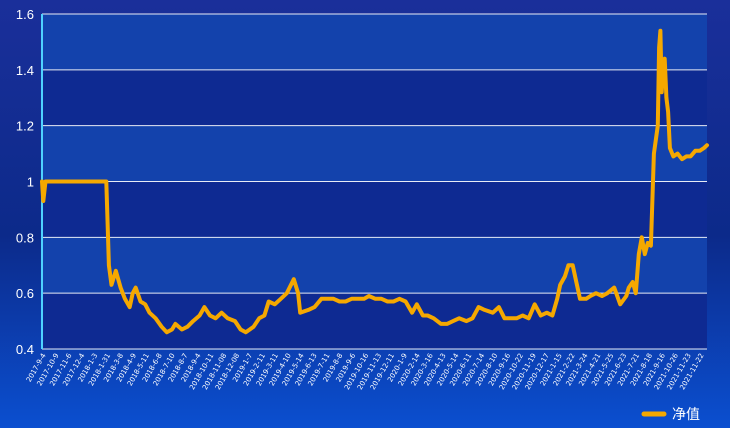 The width and height of the screenshot is (730, 428). I want to click on y-tick-label: 0.8, so click(25, 237).